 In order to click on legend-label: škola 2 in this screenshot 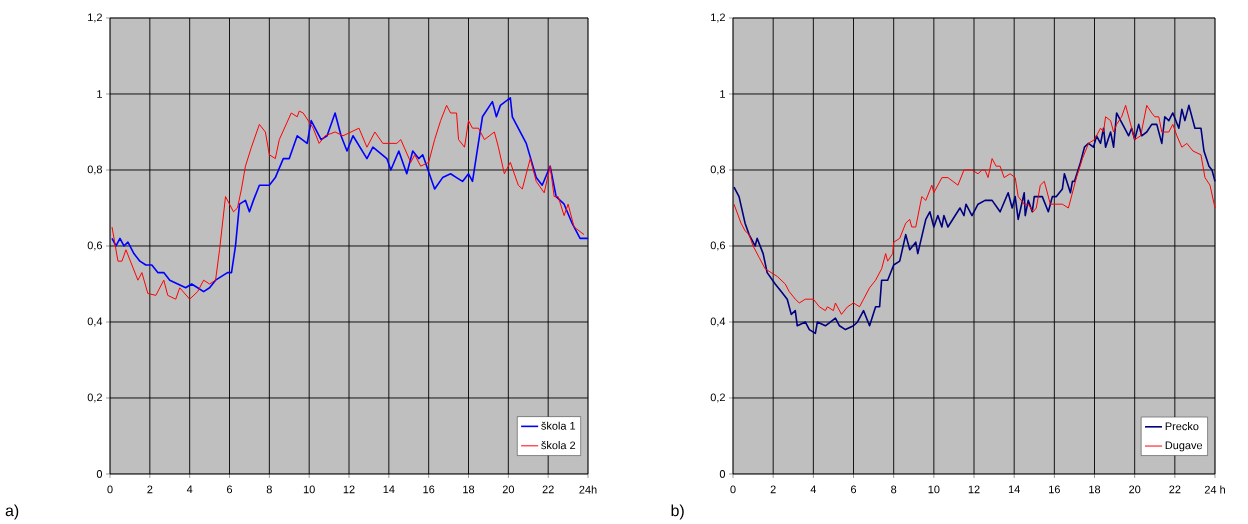, I will do `click(558, 445)`.